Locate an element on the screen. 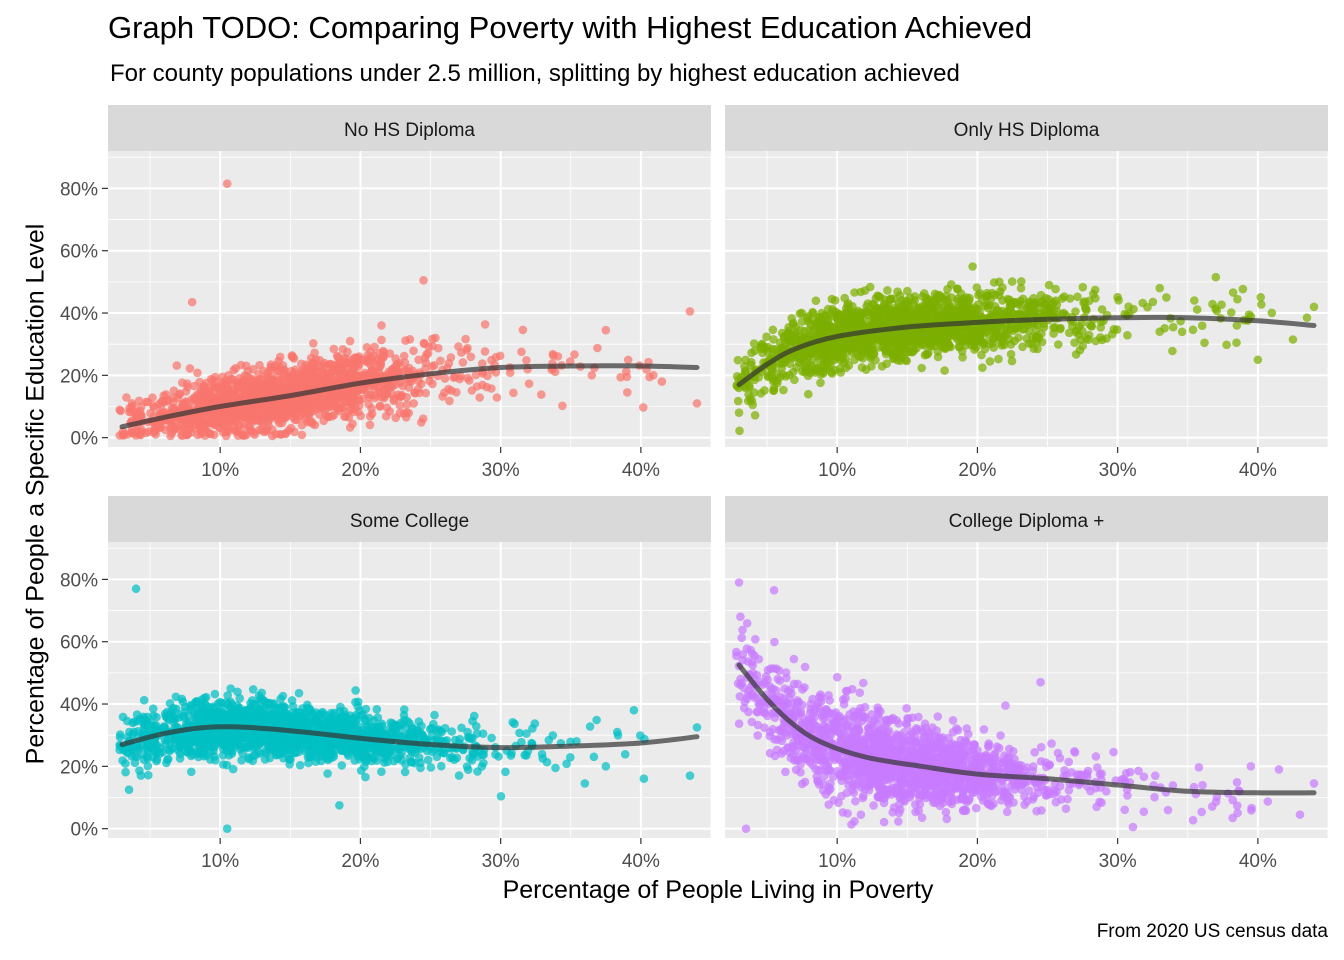 Image resolution: width=1344 pixels, height=960 pixels. outlier-point is located at coordinates (1258, 360).